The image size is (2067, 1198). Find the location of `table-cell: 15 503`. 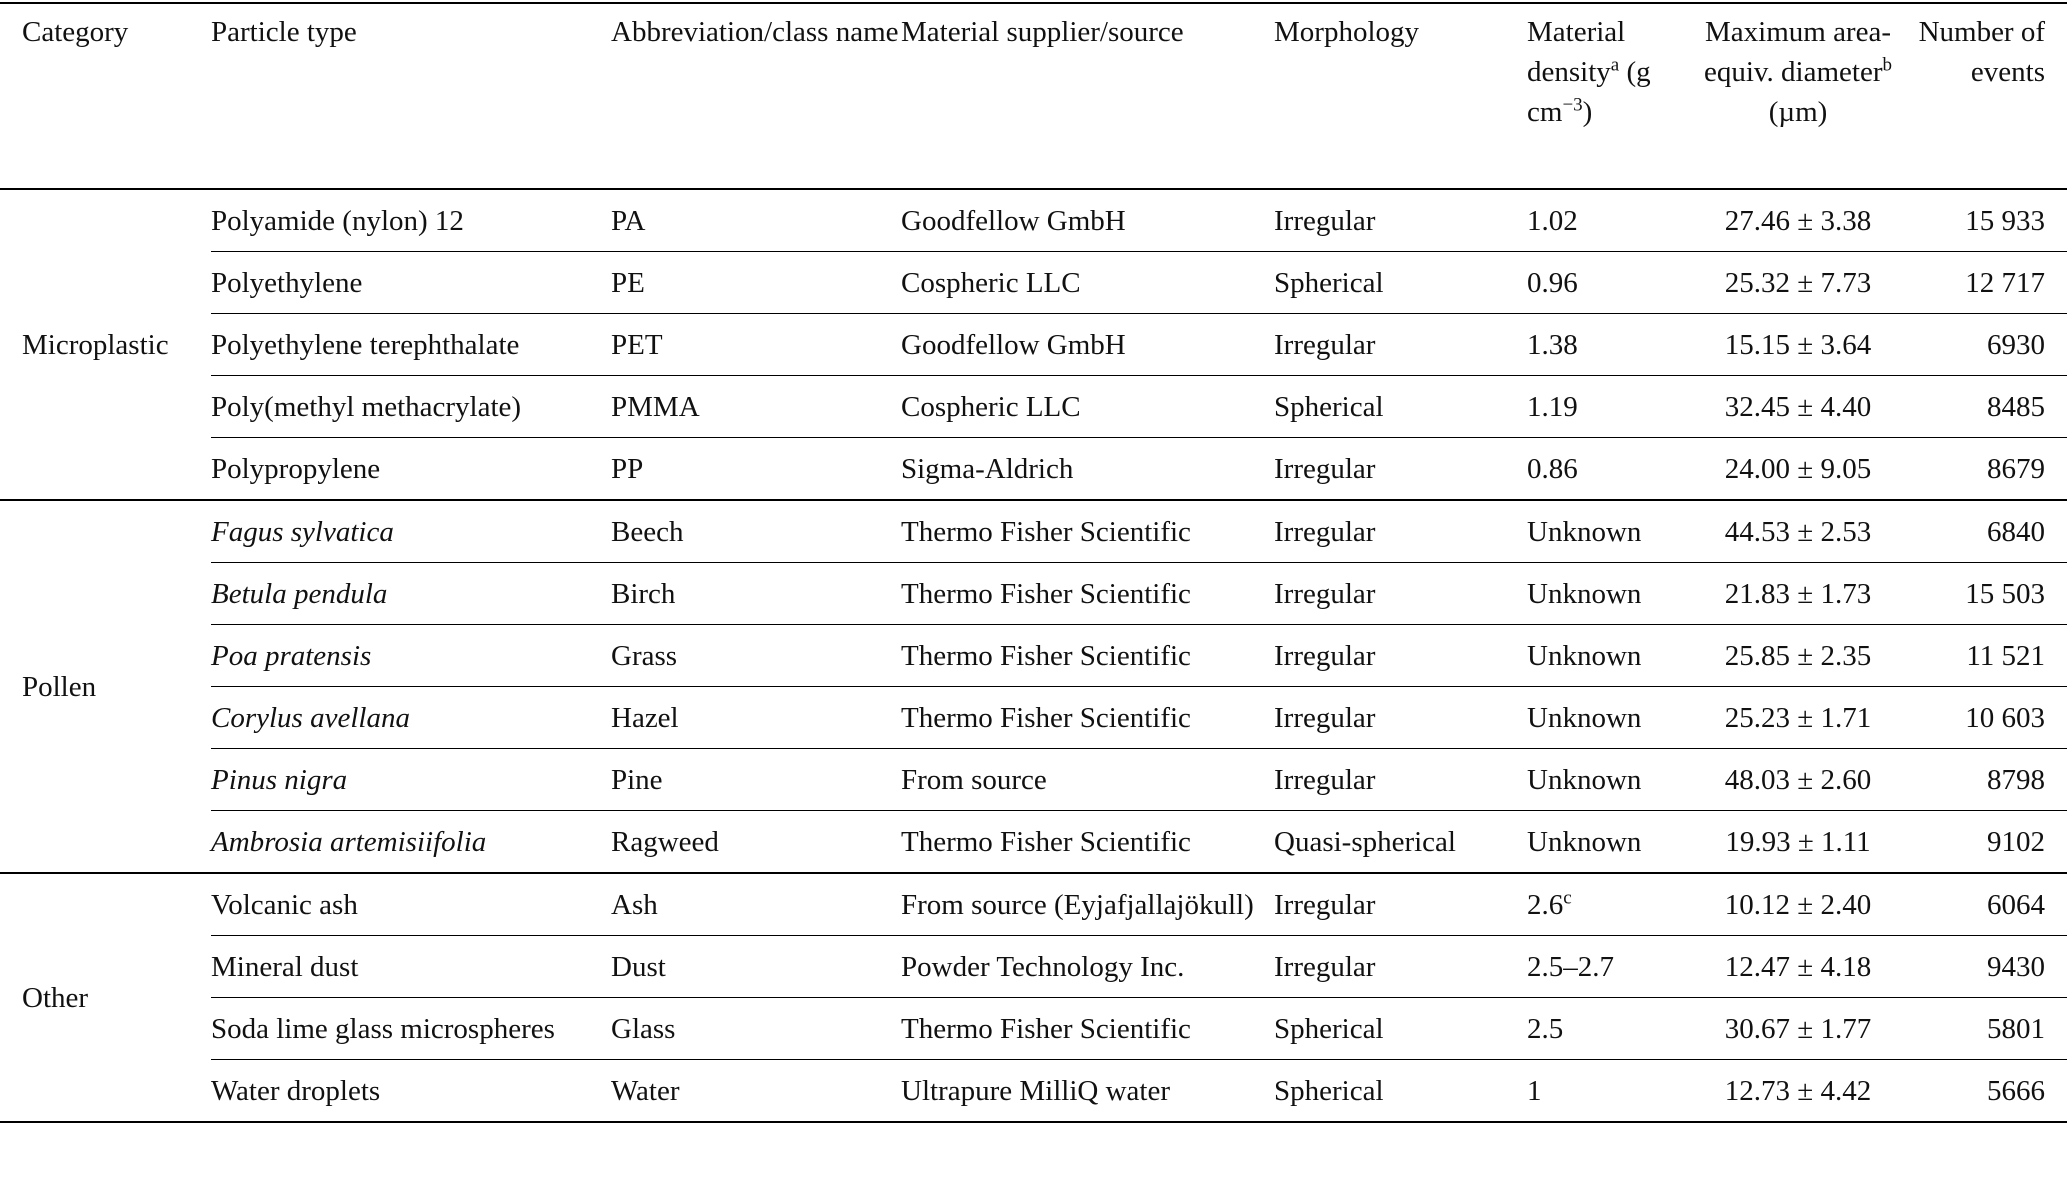

table-cell: 15 503 is located at coordinates (1992, 593).